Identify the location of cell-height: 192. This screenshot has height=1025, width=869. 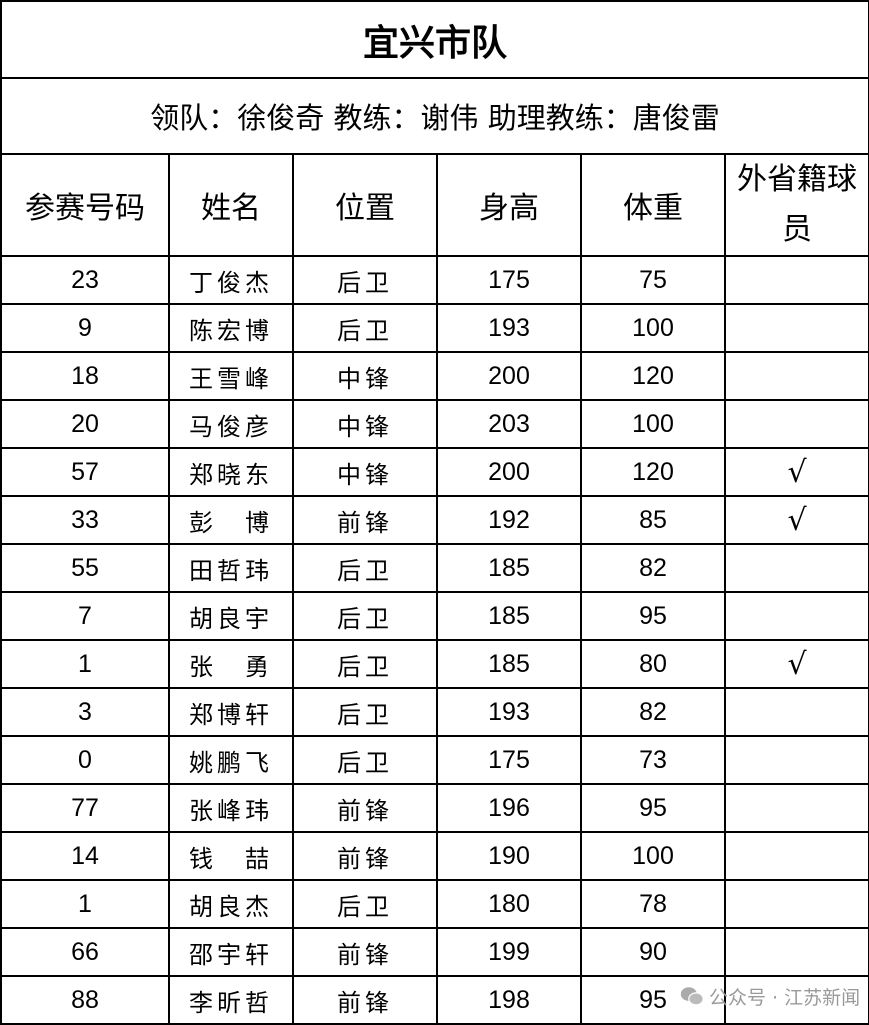
(509, 520).